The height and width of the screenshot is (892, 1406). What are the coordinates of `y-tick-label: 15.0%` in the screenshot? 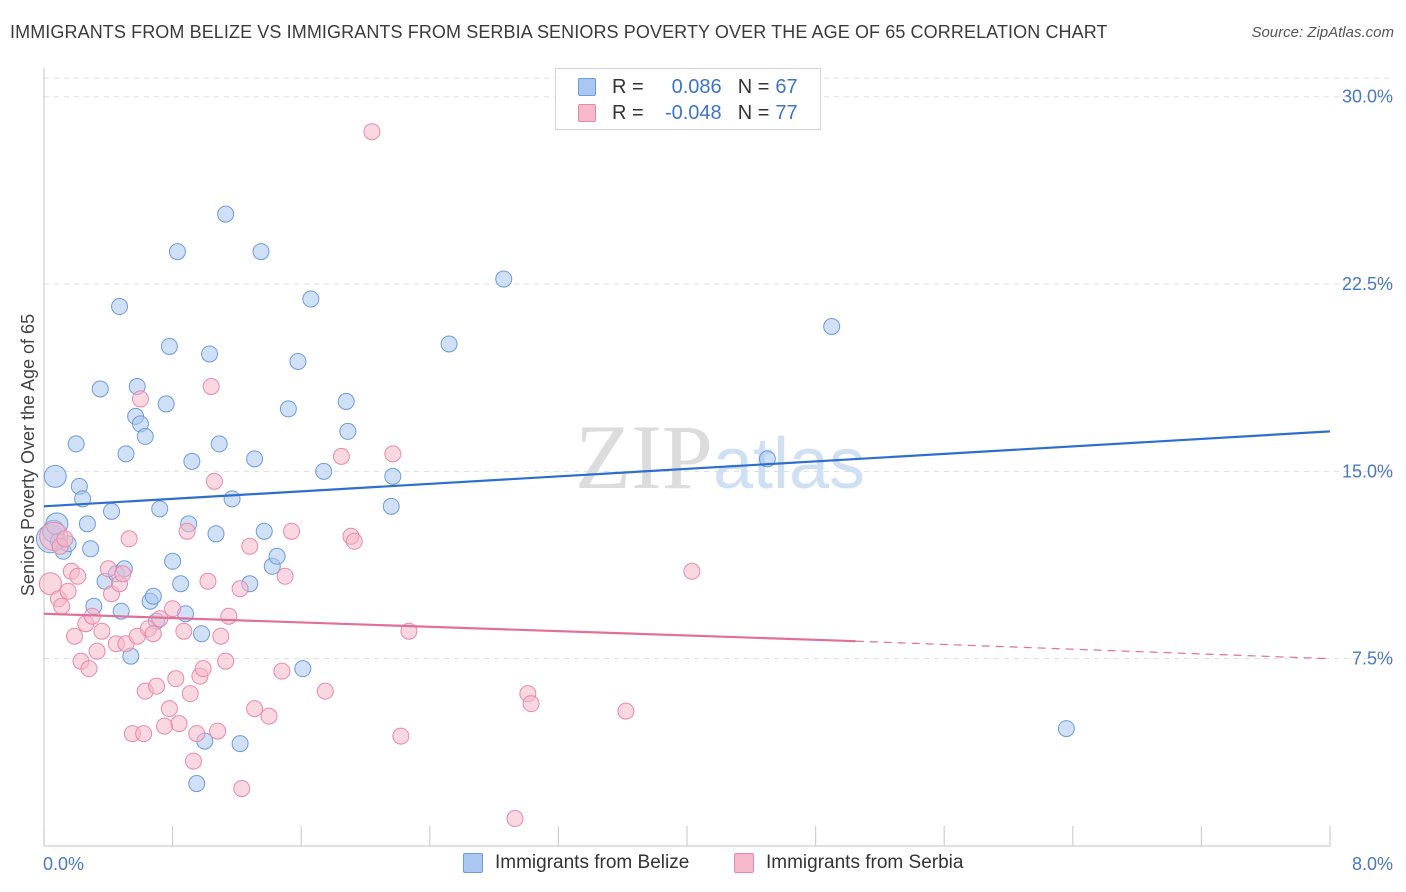 It's located at (1367, 471).